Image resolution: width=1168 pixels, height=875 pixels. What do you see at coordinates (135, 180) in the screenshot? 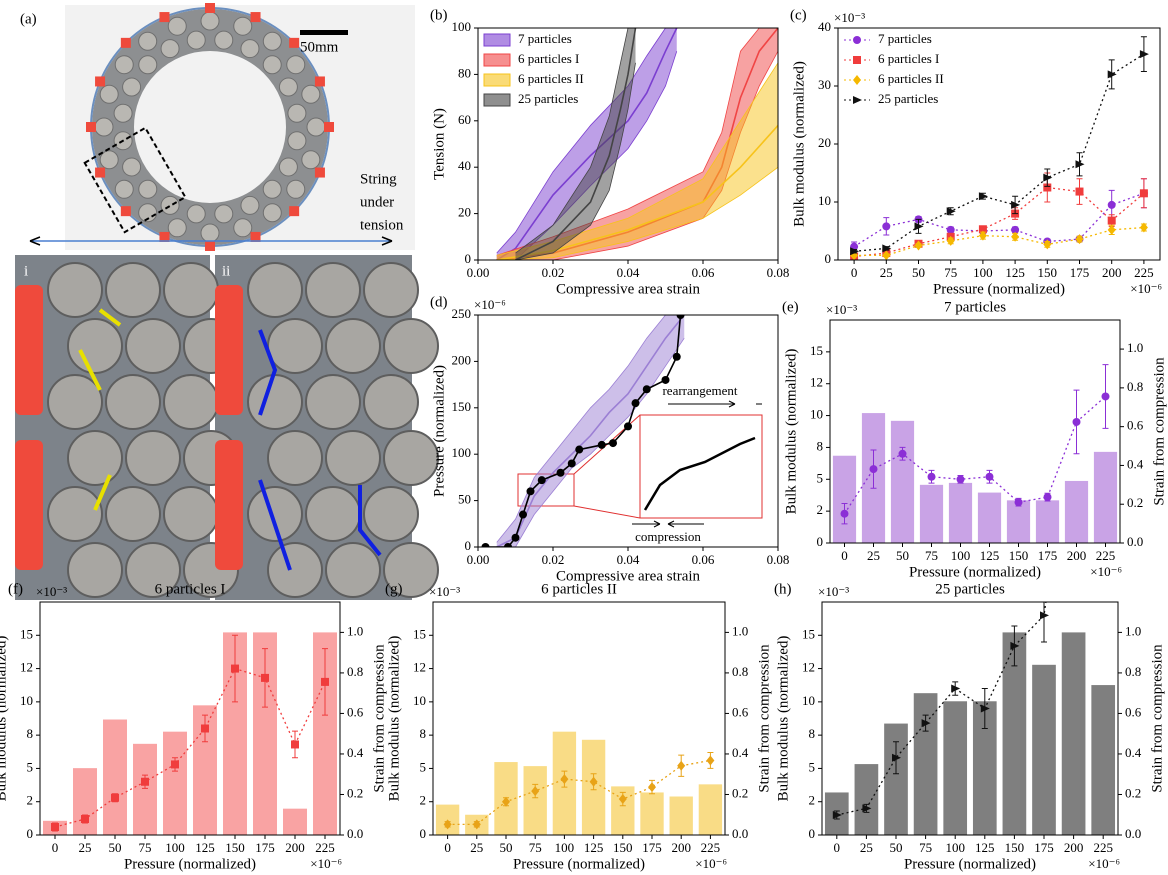
I see `highlight-box` at bounding box center [135, 180].